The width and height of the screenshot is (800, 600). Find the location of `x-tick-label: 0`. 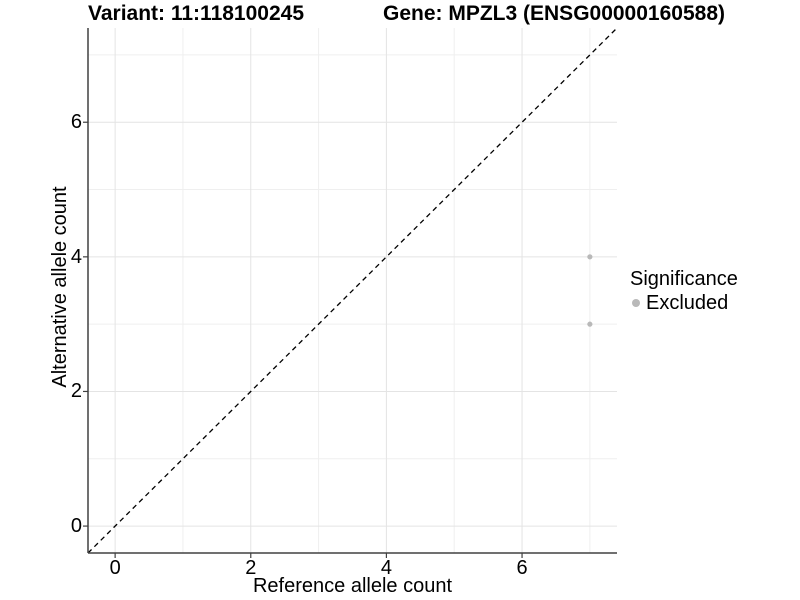

x-tick-label: 0 is located at coordinates (115, 568).